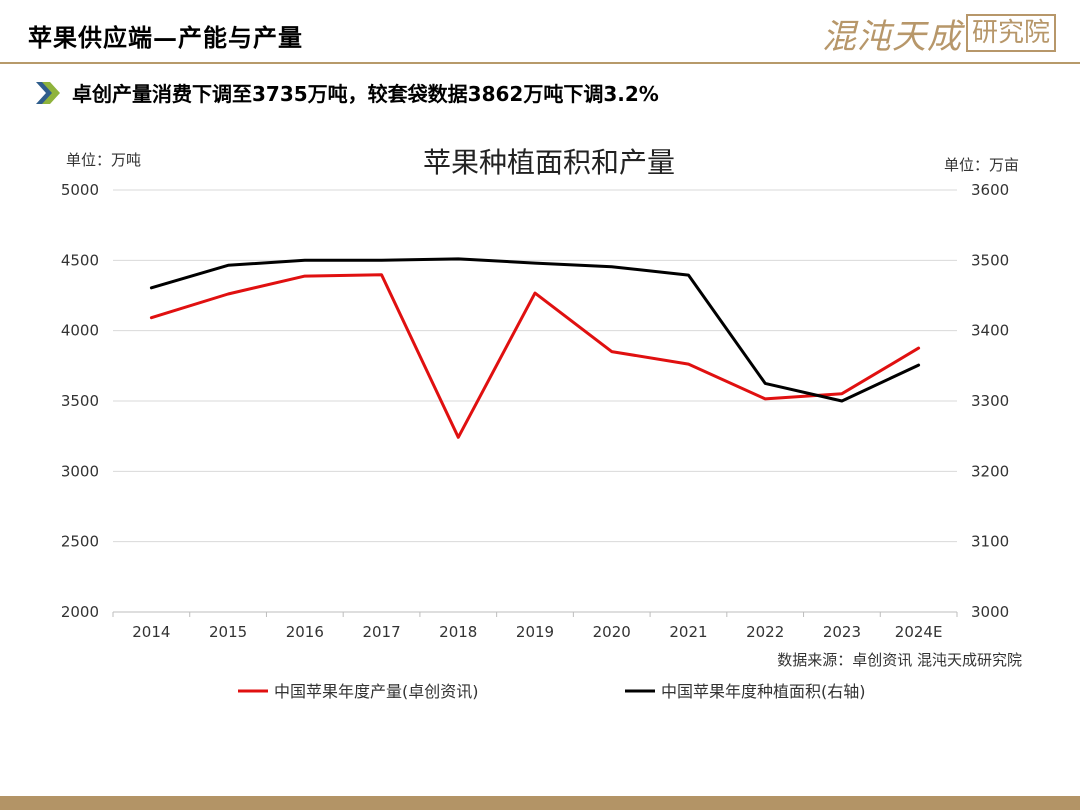 This screenshot has width=1080, height=810. What do you see at coordinates (990, 612) in the screenshot?
I see `right-tick-label: 3000` at bounding box center [990, 612].